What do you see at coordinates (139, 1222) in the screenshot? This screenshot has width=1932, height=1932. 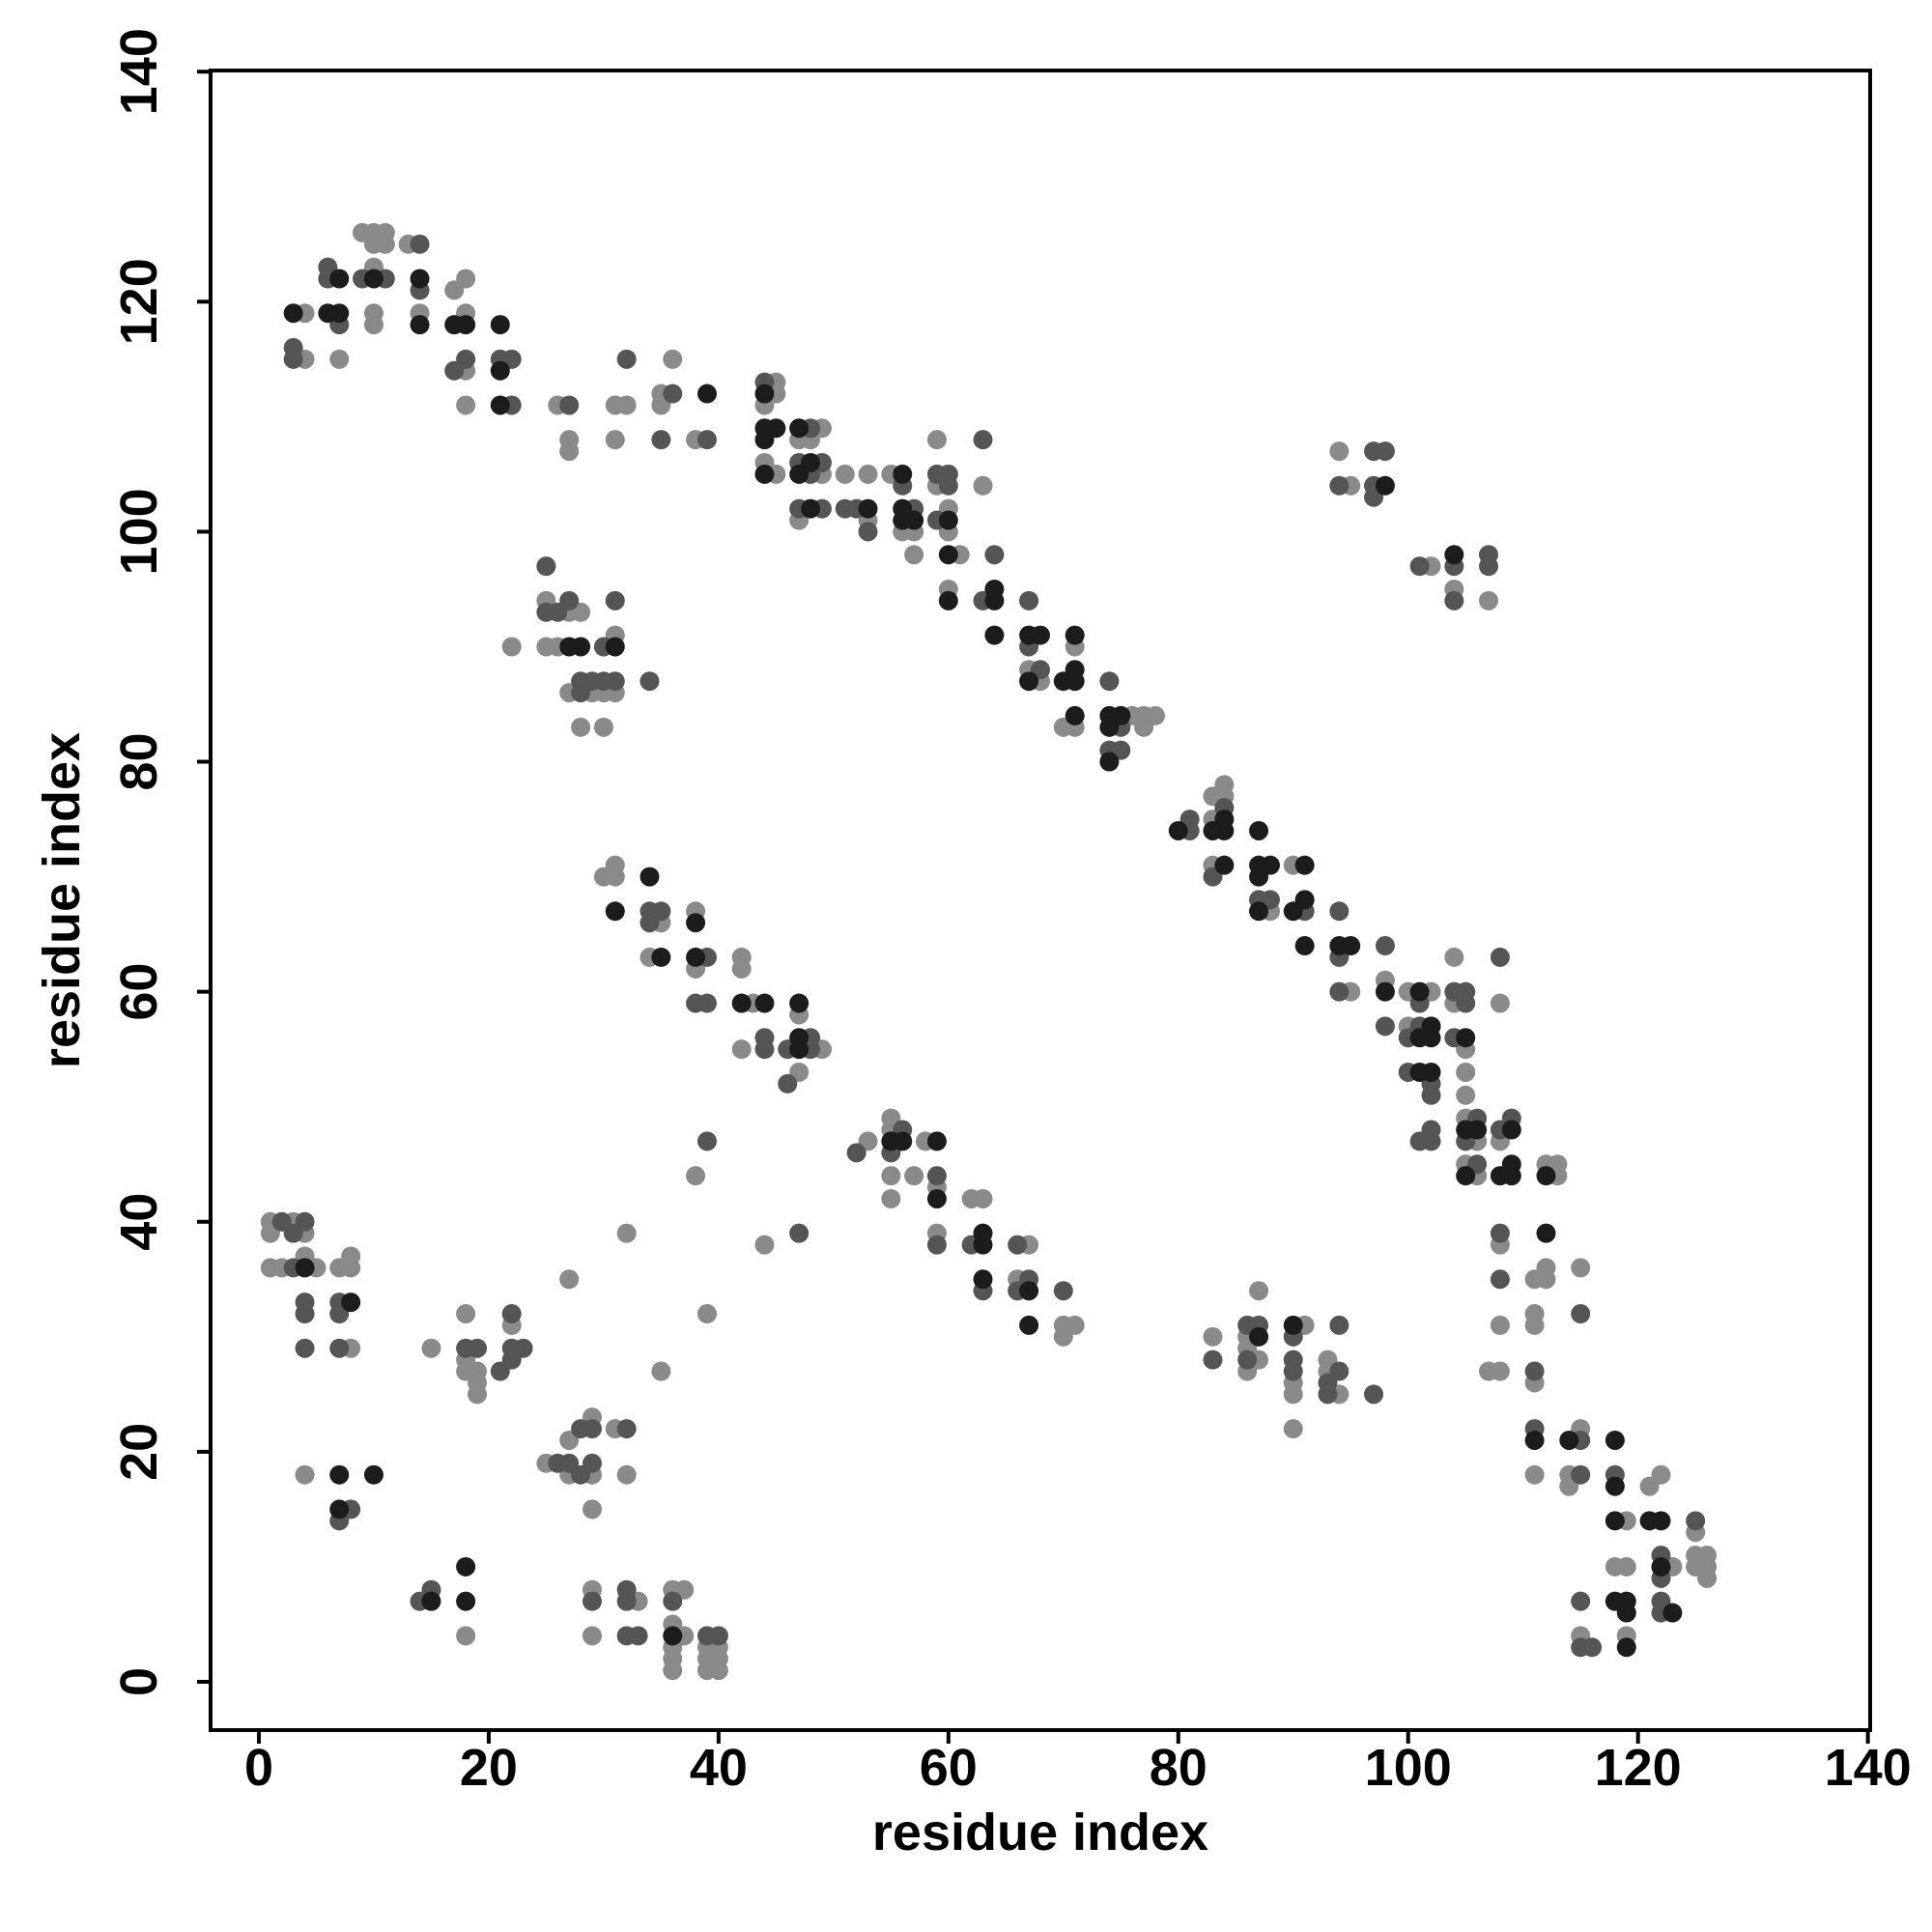 I see `y-tick-label: 40` at bounding box center [139, 1222].